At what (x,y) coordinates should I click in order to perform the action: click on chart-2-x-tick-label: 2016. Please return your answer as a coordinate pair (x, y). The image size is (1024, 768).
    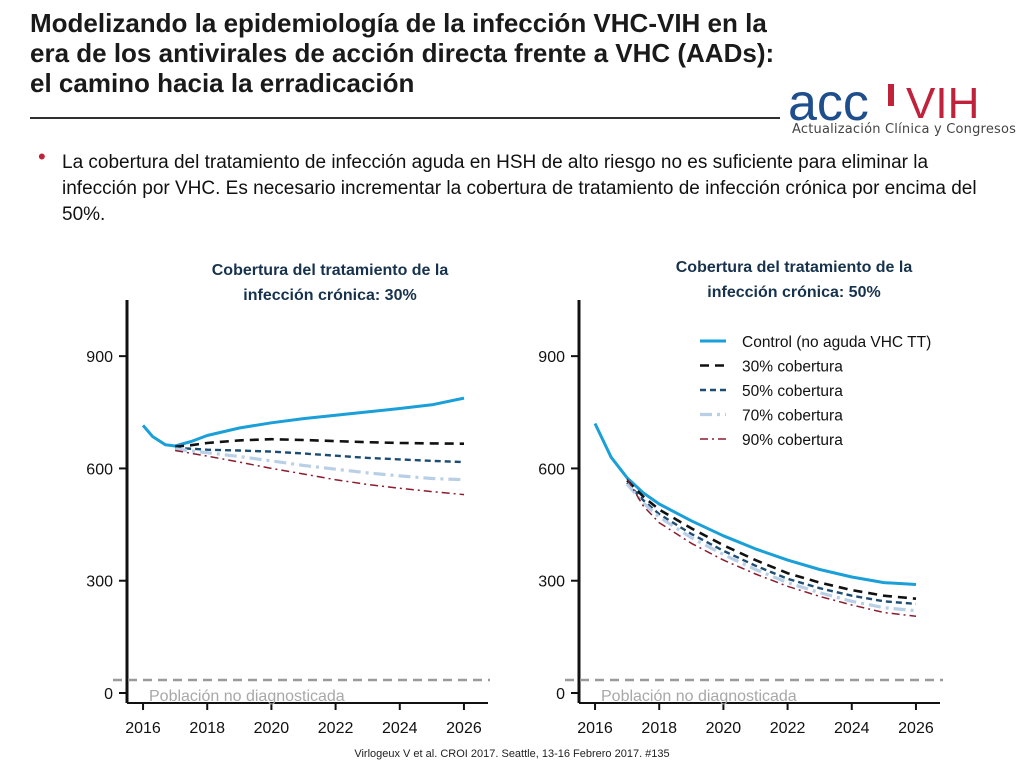
    Looking at the image, I should click on (595, 728).